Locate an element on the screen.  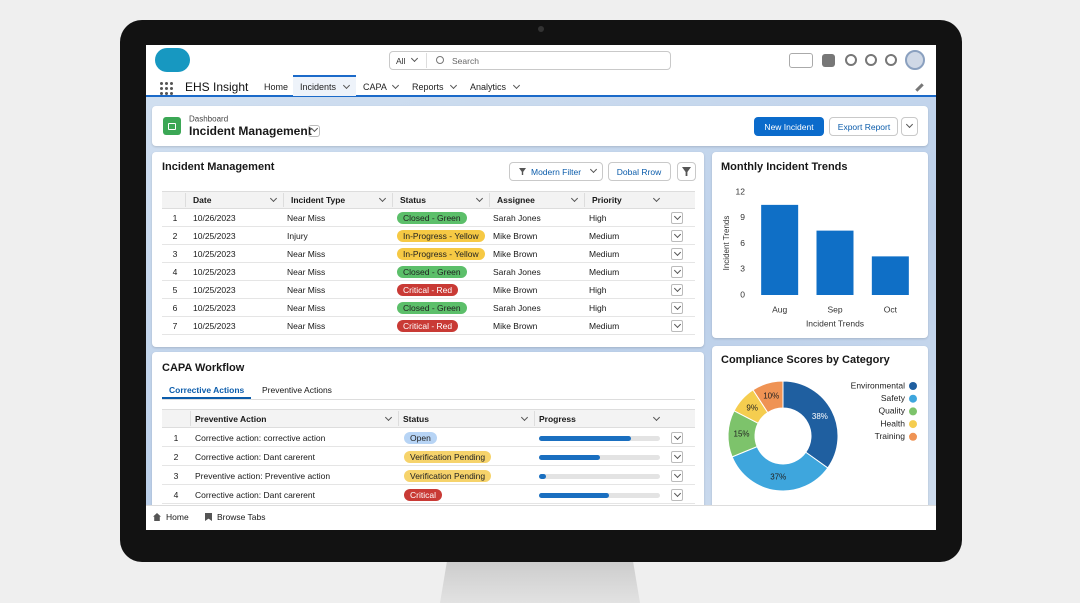
row-number: 7 is located at coordinates (175, 326).